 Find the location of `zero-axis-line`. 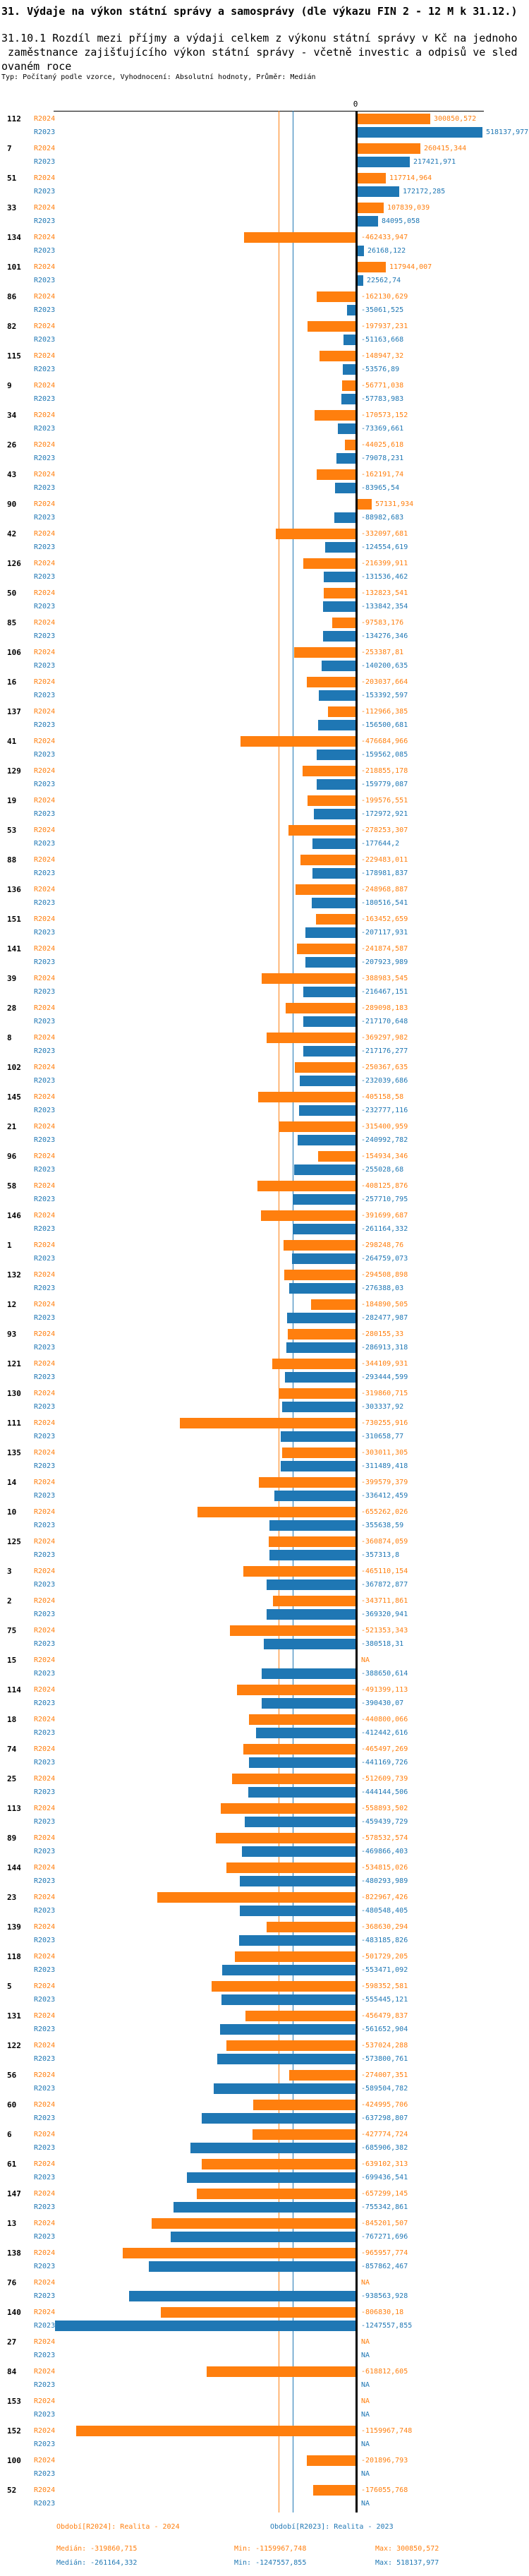

zero-axis-line is located at coordinates (356, 1311).